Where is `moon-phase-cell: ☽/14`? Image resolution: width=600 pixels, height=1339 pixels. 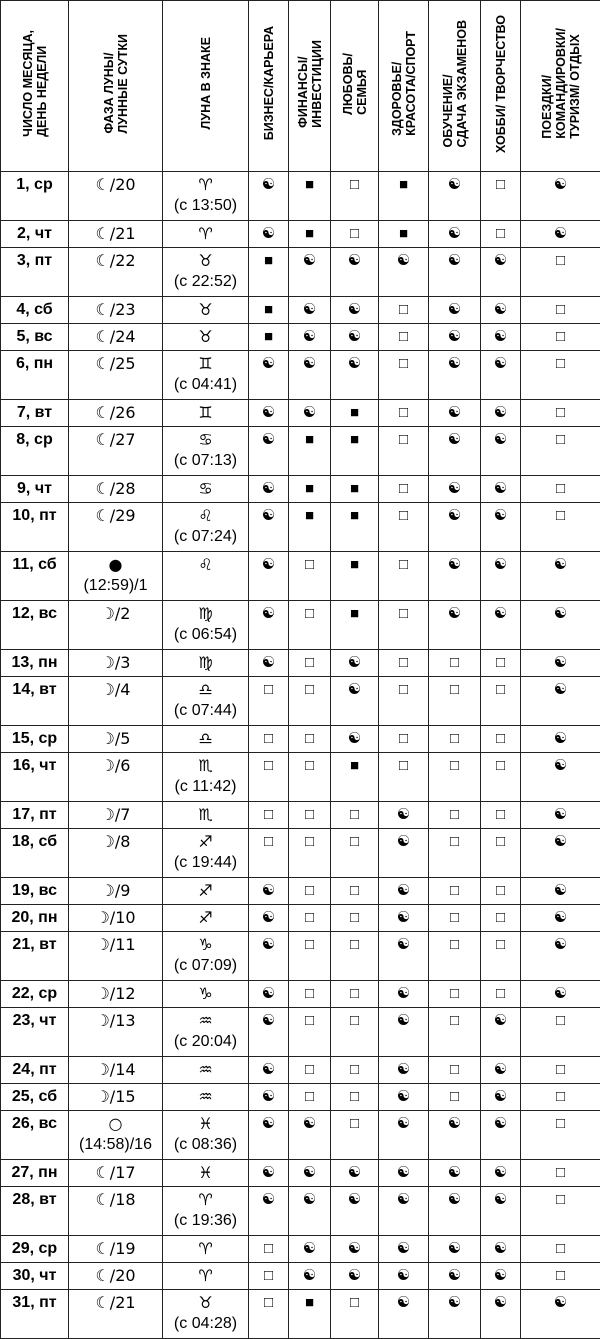
moon-phase-cell: ☽/14 is located at coordinates (116, 1070).